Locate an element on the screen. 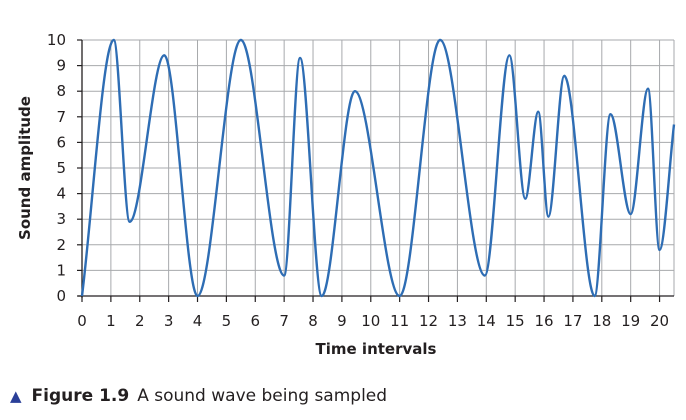 The height and width of the screenshot is (420, 686). x-tick-label: 19 is located at coordinates (630, 321).